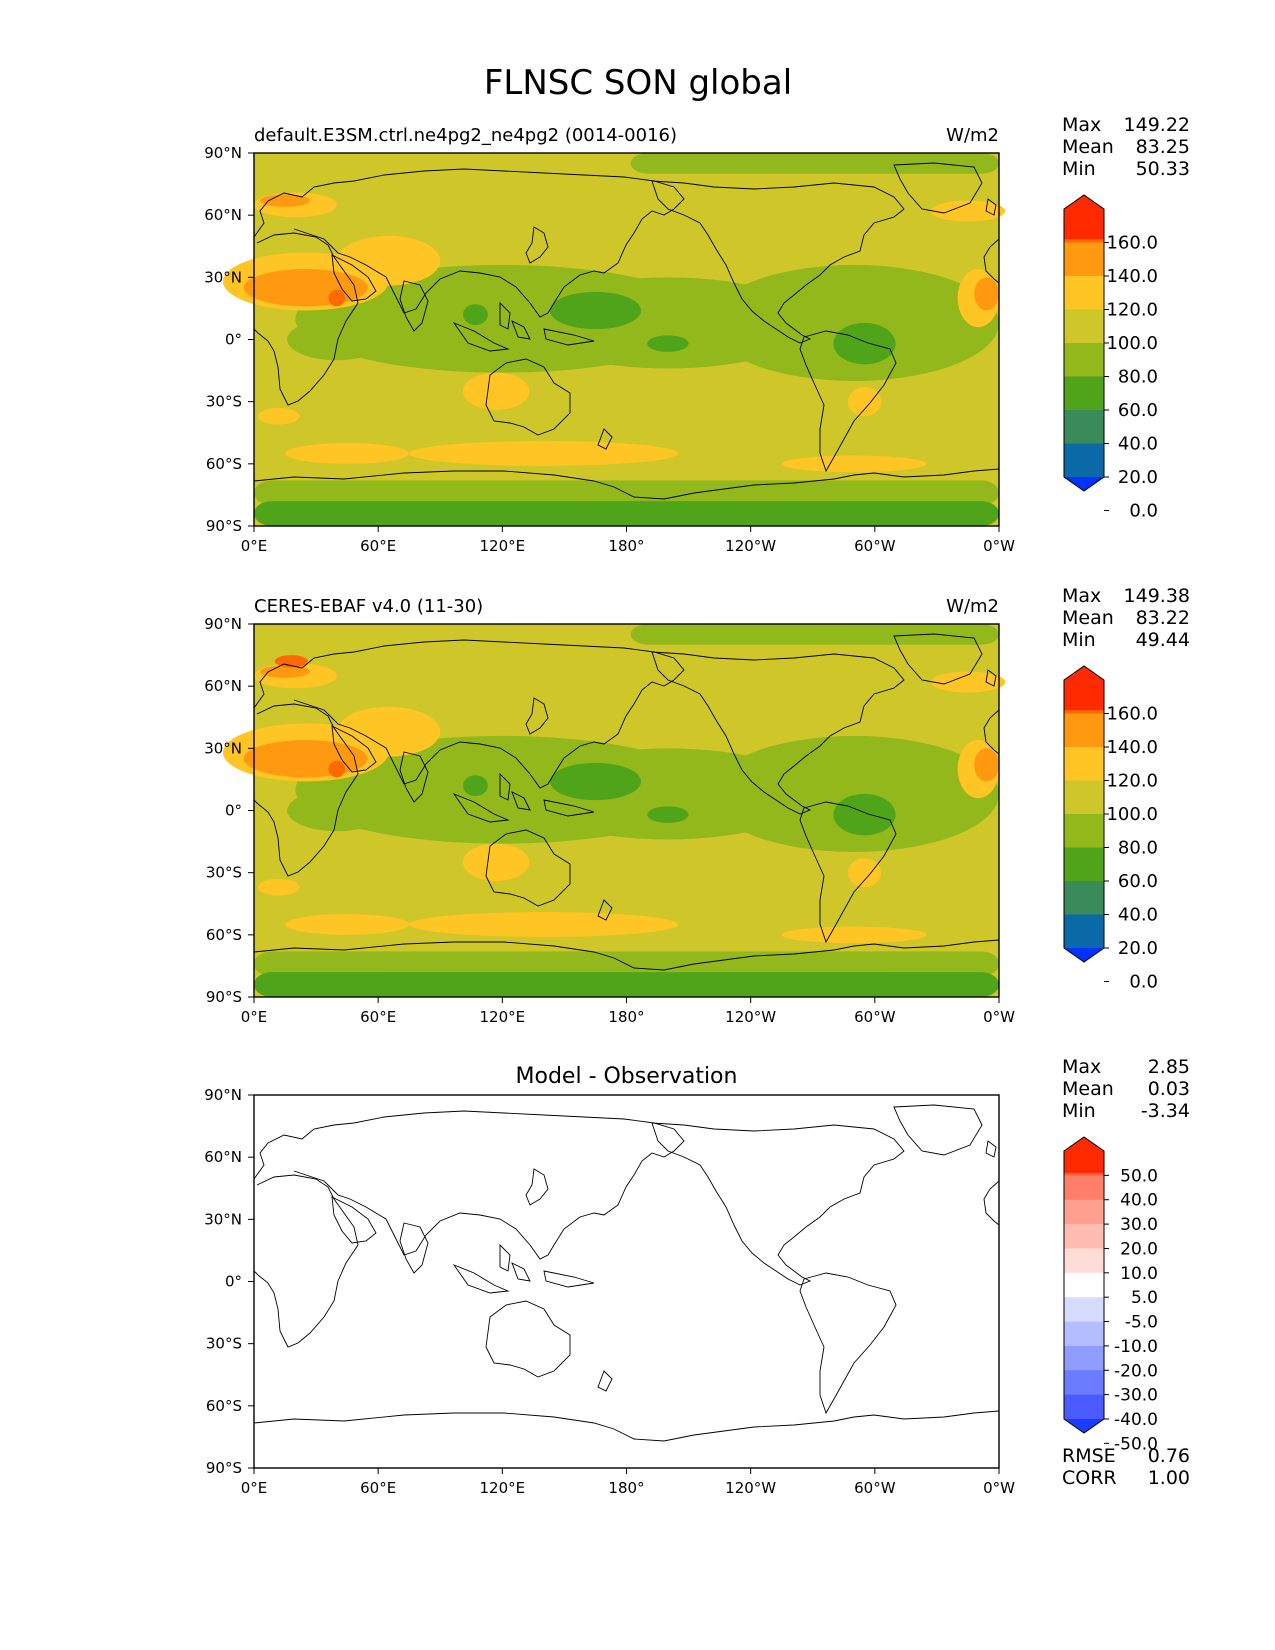 This screenshot has width=1275, height=1650. I want to click on colorbar-label: 120.0, so click(1132, 781).